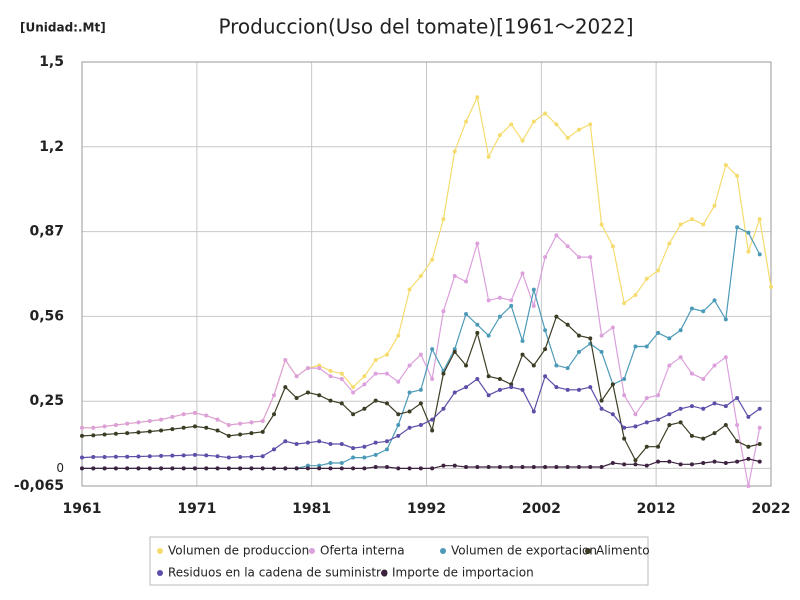 The height and width of the screenshot is (600, 800). What do you see at coordinates (278, 573) in the screenshot?
I see `legend-label: Residuos en la cadena de suministro` at bounding box center [278, 573].